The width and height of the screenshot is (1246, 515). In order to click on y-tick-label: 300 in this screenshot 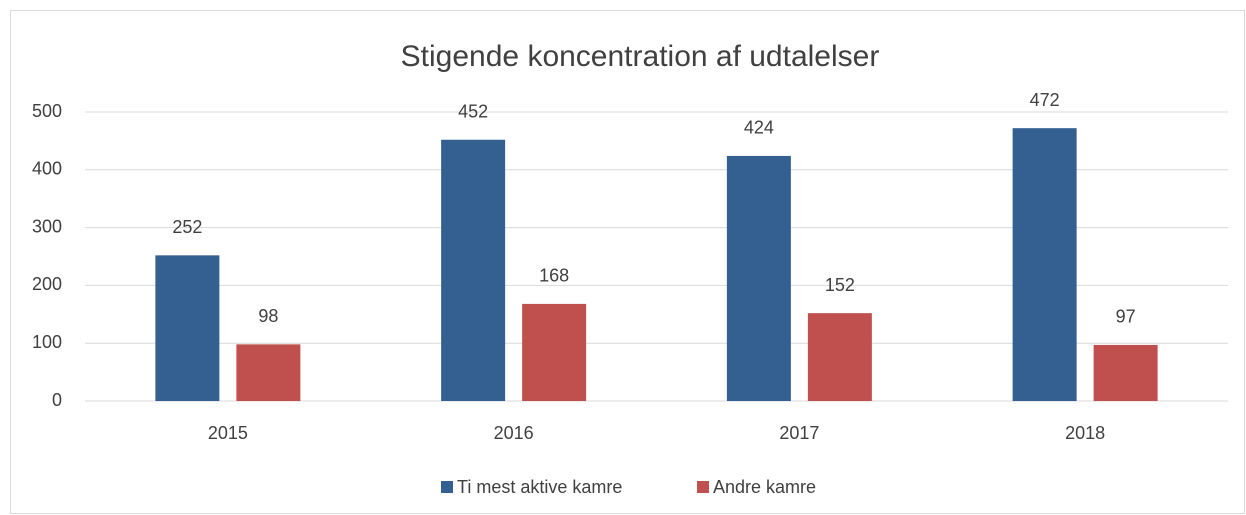, I will do `click(47, 226)`.